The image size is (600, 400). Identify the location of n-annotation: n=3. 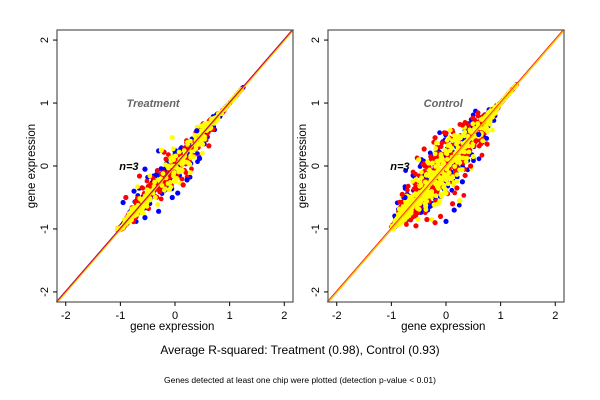
(128, 167).